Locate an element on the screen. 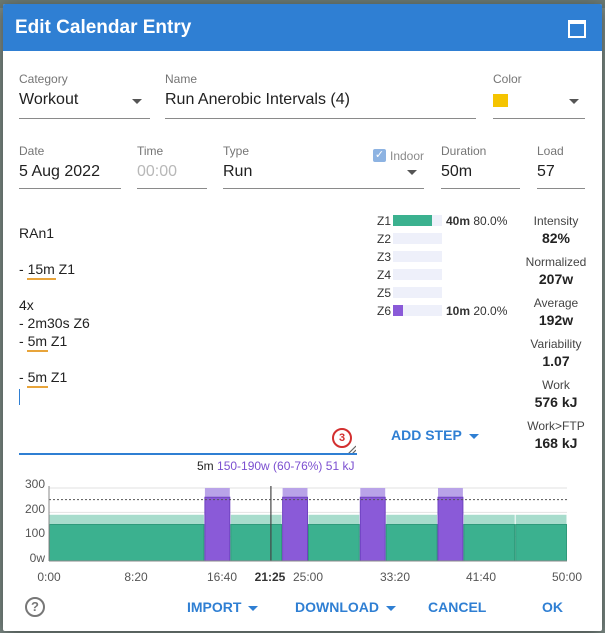 This screenshot has width=605, height=633. date-label: Date is located at coordinates (32, 151).